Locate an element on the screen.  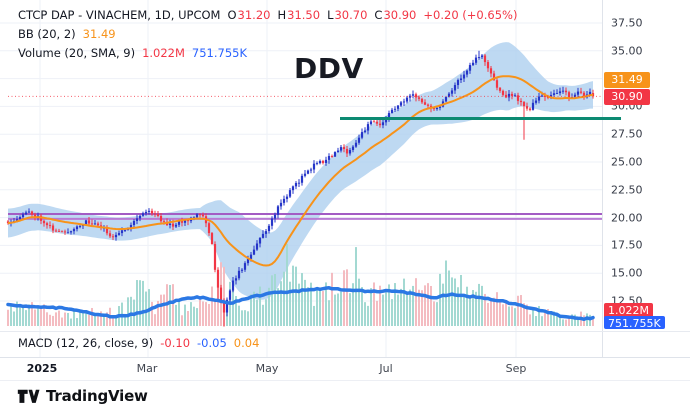
price-axis-label: 20.00 is located at coordinates (627, 218).